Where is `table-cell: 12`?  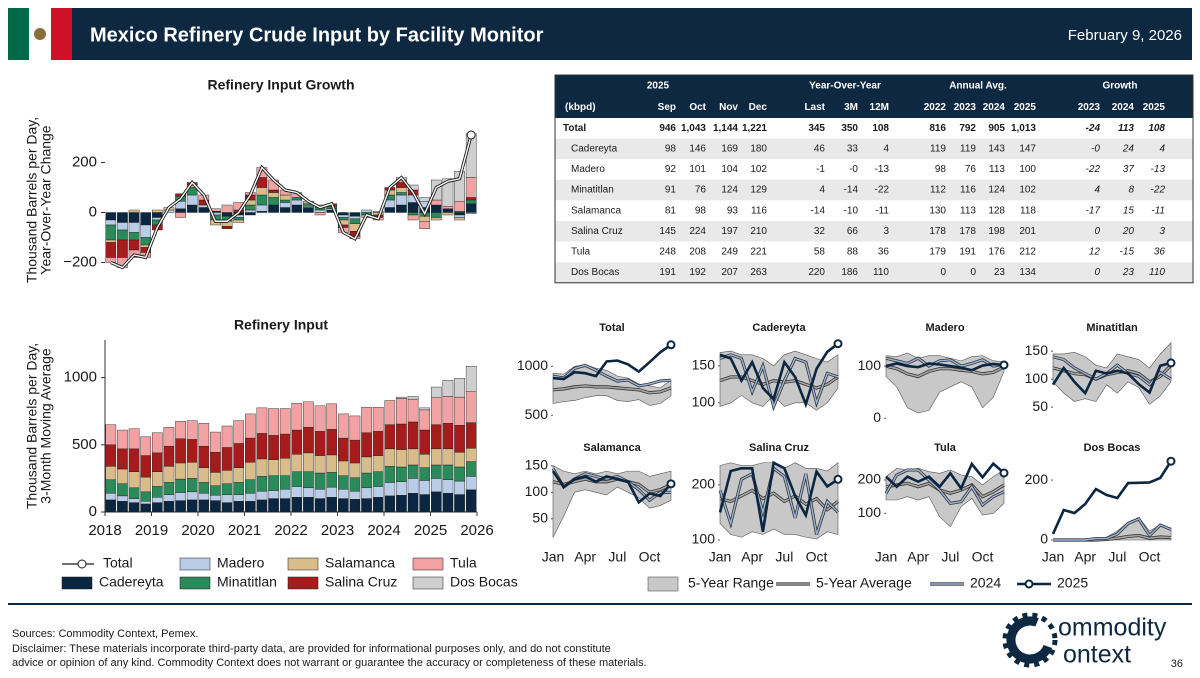
table-cell: 12 is located at coordinates (1095, 252).